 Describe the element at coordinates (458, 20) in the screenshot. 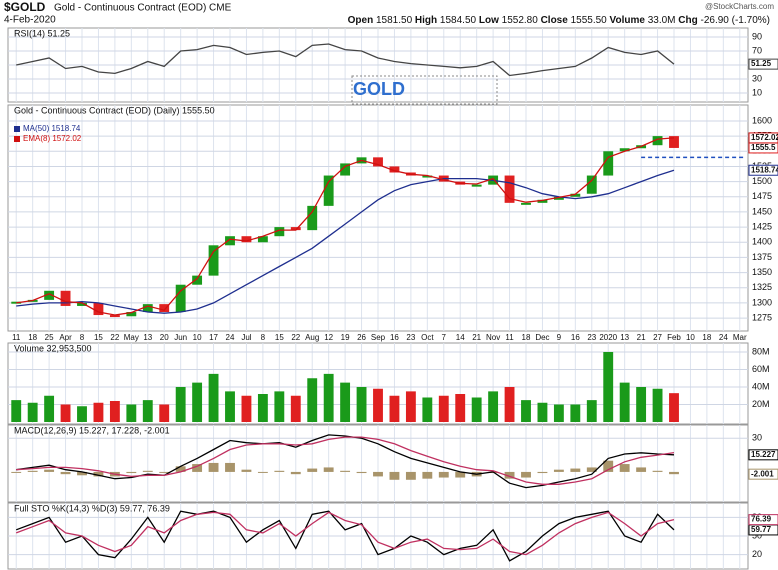

I see `quote-value: 1584.50` at that location.